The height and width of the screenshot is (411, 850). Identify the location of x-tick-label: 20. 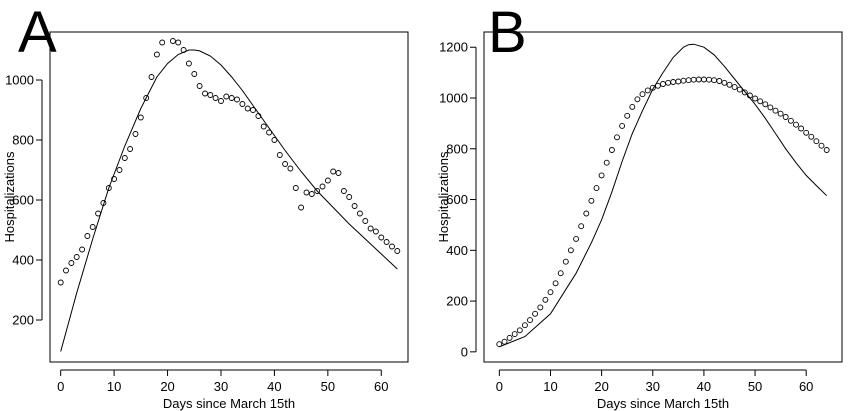
(601, 386).